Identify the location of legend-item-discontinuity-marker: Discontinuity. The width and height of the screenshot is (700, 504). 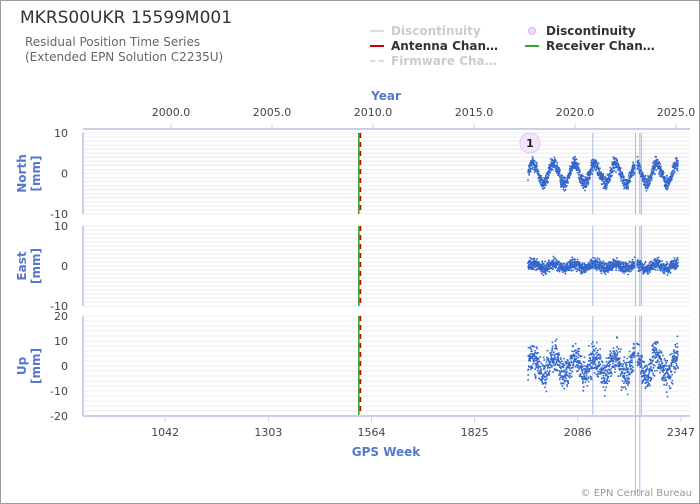
(580, 31).